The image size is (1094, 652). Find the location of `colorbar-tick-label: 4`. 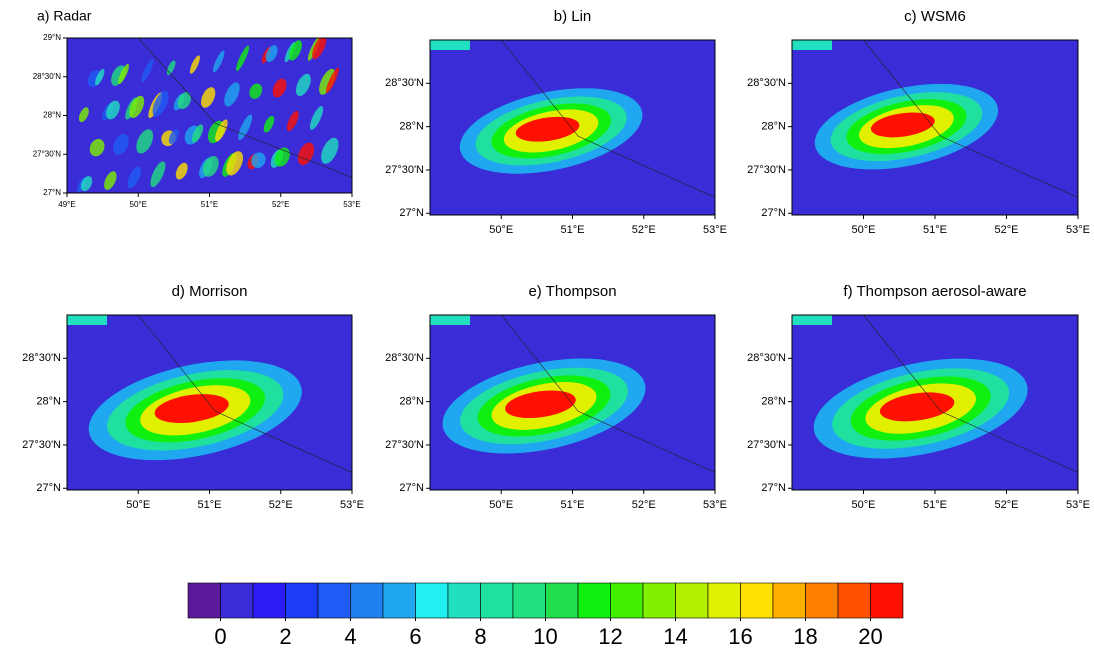

colorbar-tick-label: 4 is located at coordinates (350, 636).